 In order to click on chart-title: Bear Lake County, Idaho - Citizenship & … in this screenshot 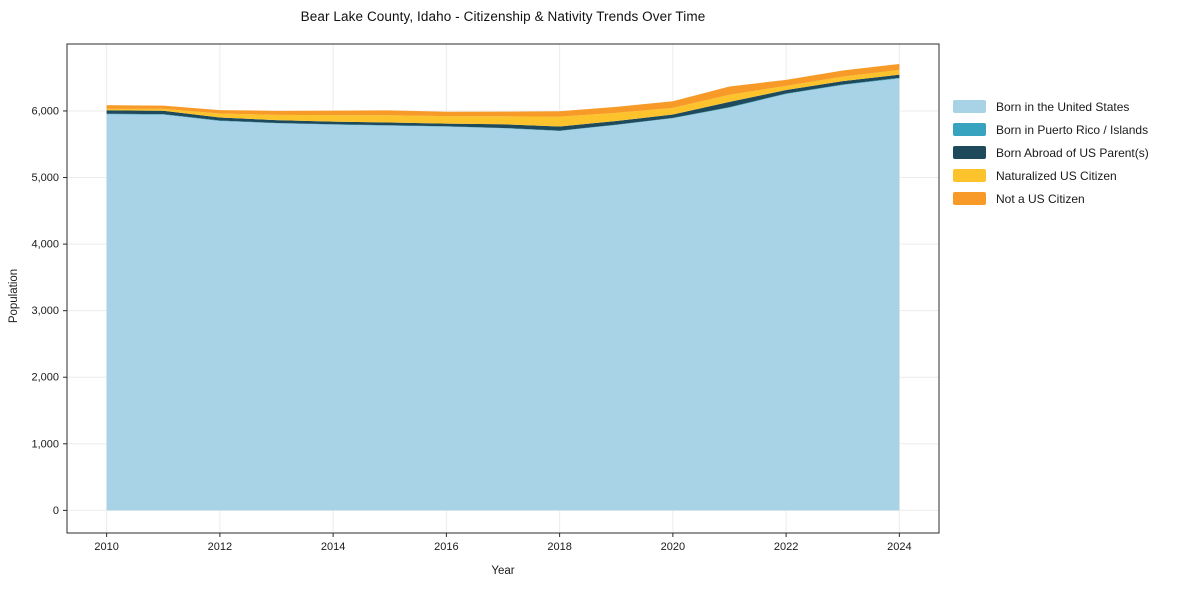, I will do `click(503, 16)`.